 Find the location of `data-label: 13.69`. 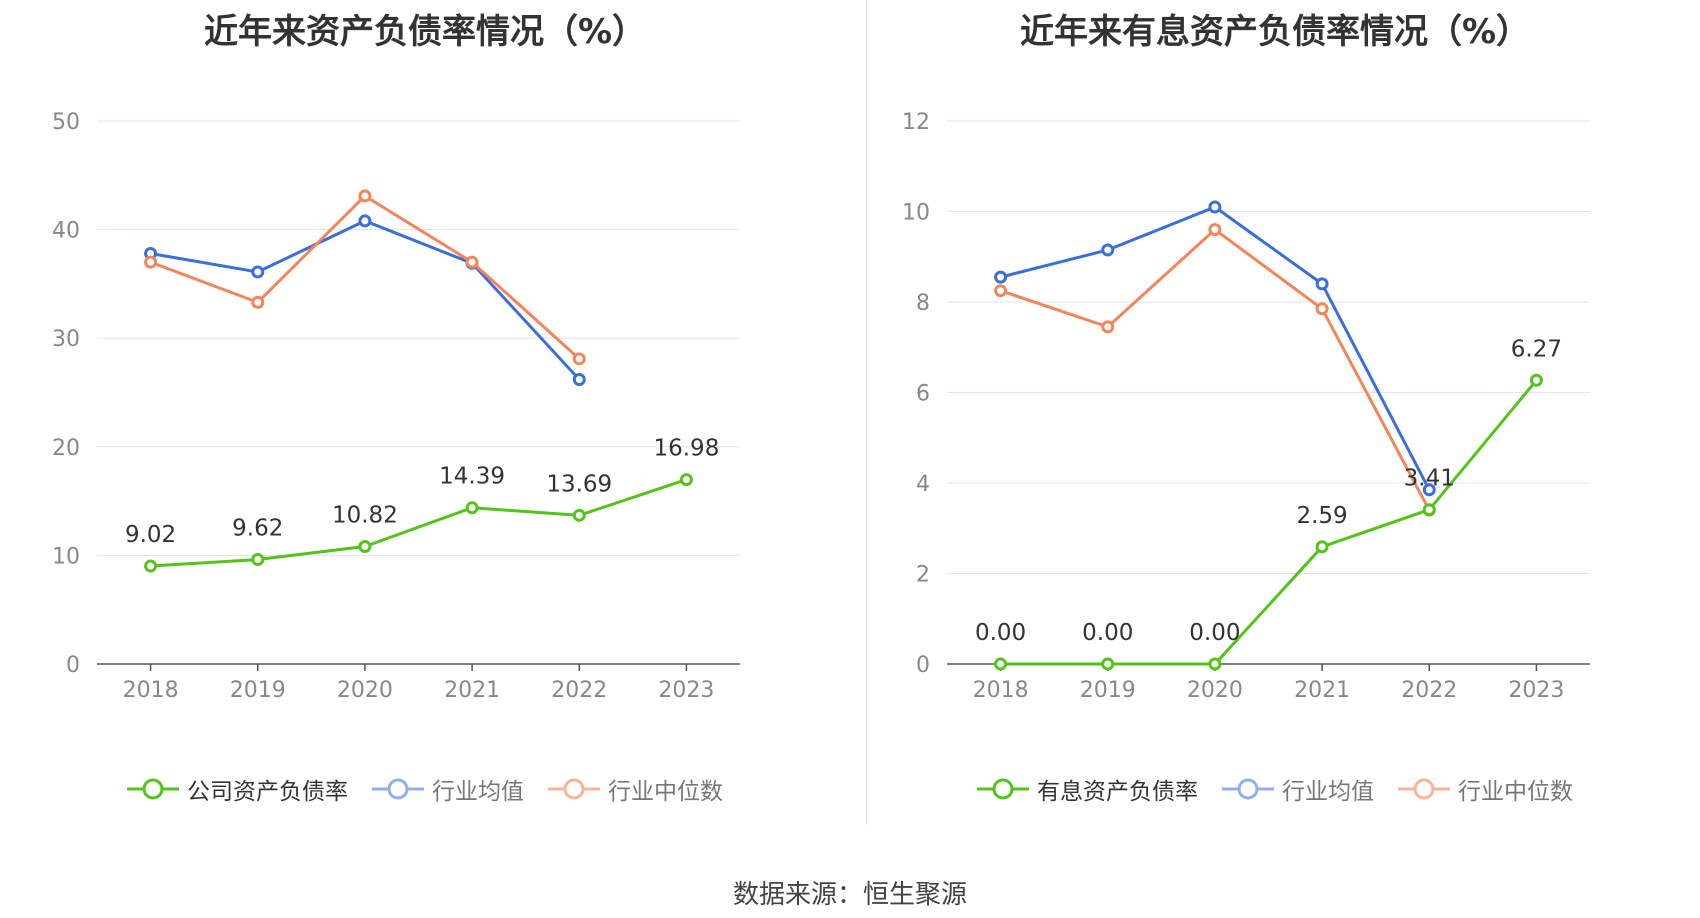

data-label: 13.69 is located at coordinates (579, 484).